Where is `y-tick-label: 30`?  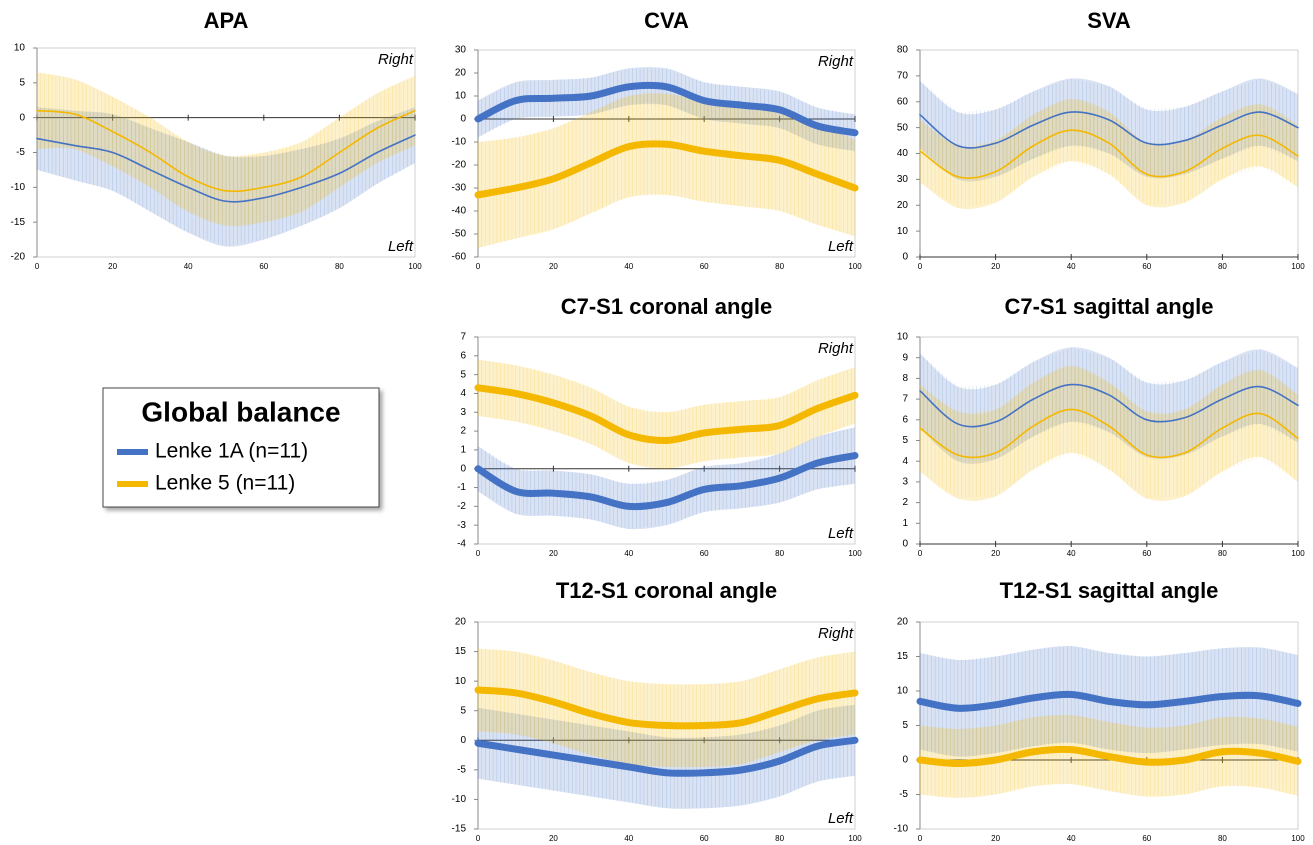
y-tick-label: 30 is located at coordinates (903, 179).